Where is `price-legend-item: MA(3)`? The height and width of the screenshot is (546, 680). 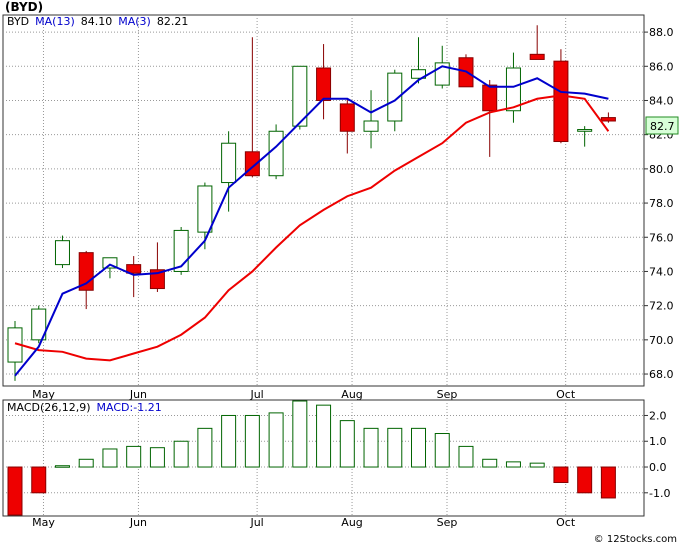
price-legend-item: MA(3) is located at coordinates (134, 21).